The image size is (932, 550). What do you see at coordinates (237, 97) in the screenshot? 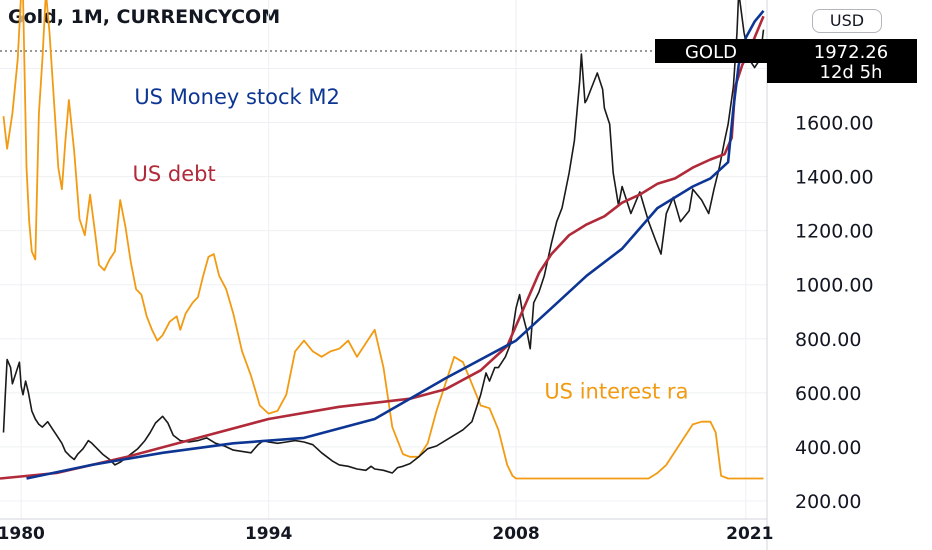
I see `annotation-us-money-stock-m2: US Money stock M2` at bounding box center [237, 97].